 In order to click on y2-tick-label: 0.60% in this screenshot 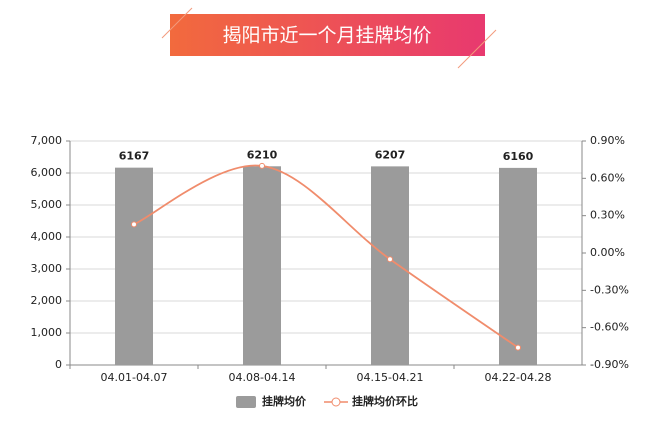, I will do `click(607, 177)`.